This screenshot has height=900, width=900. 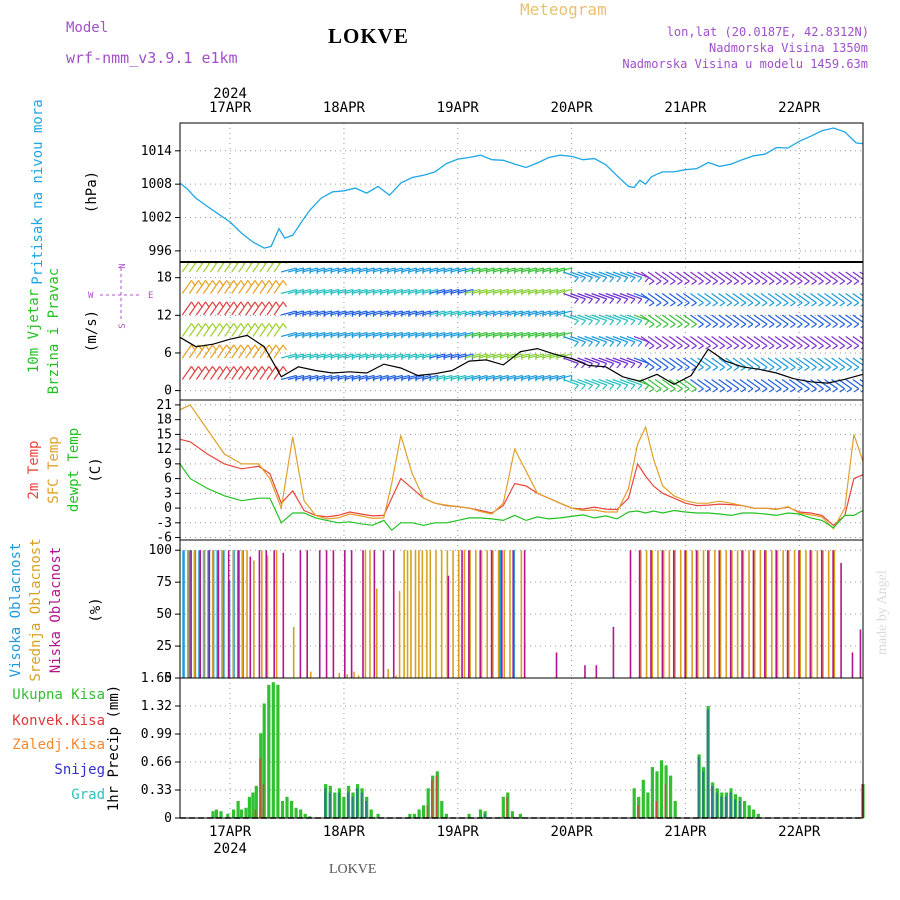 I want to click on top-date-tick-label: 17APR, so click(x=230, y=108).